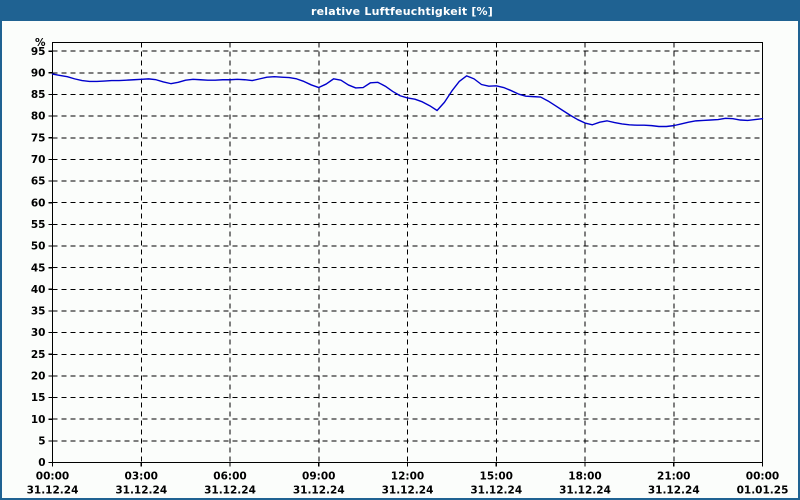 Image resolution: width=800 pixels, height=500 pixels. Describe the element at coordinates (38, 160) in the screenshot. I see `y-tick-label: 70` at that location.